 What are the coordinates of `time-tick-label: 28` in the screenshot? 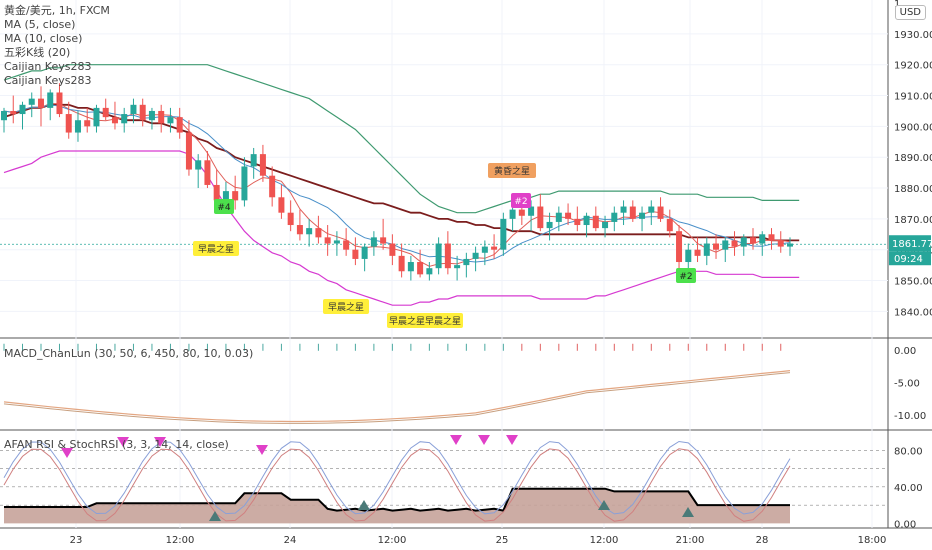 It's located at (762, 540).